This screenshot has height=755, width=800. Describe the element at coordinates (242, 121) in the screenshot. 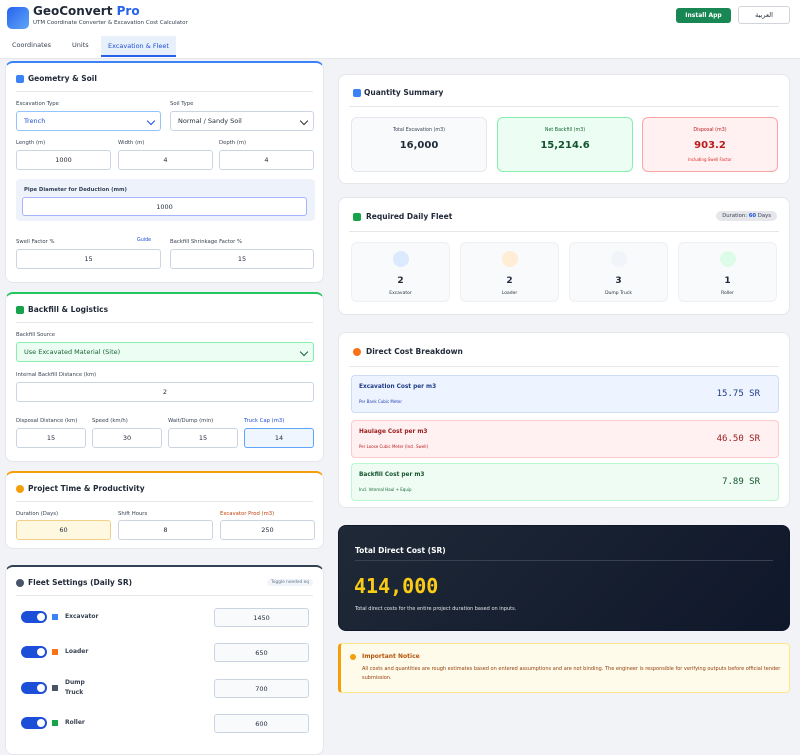

I see `select: Normal / Sandy Soil` at that location.